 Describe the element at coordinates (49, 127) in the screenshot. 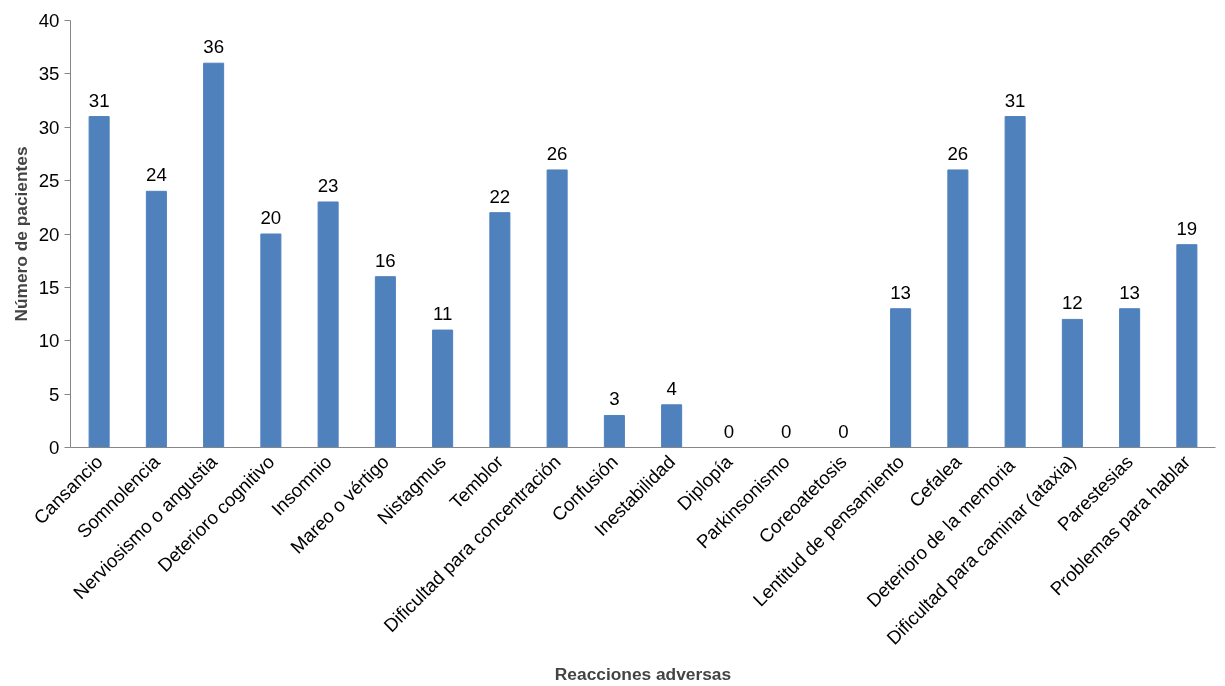

I see `y-tick-label: 30` at that location.